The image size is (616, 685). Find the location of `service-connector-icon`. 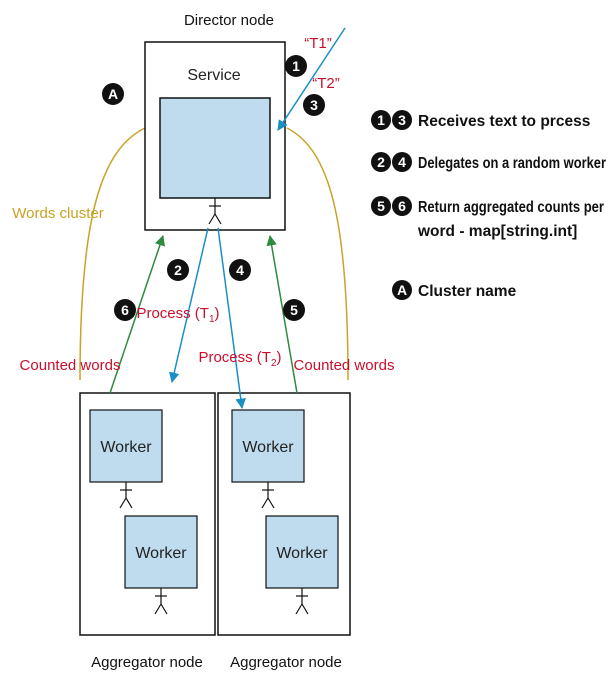

service-connector-icon is located at coordinates (215, 211).